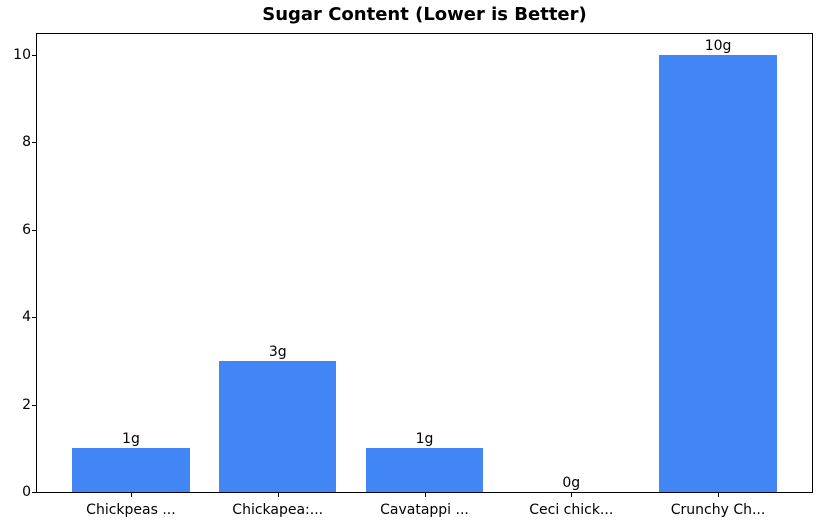 The height and width of the screenshot is (528, 822). Describe the element at coordinates (26, 317) in the screenshot. I see `y-tick-label: 4` at that location.